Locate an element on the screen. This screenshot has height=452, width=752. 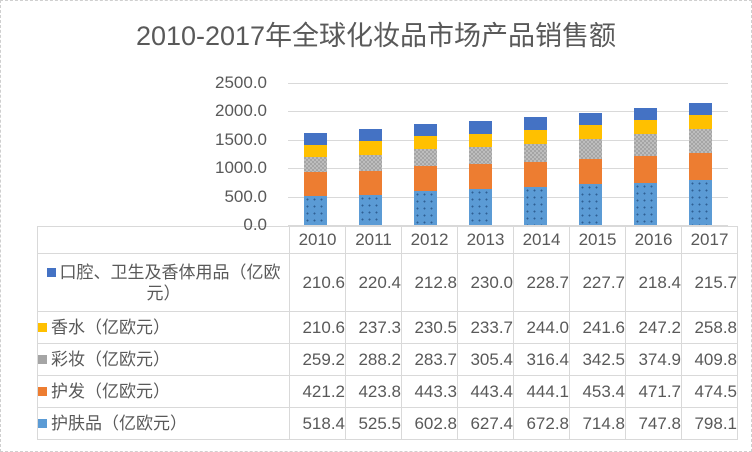
value-cell-color-cosmetics-2013: 305.4 is located at coordinates (485, 359).